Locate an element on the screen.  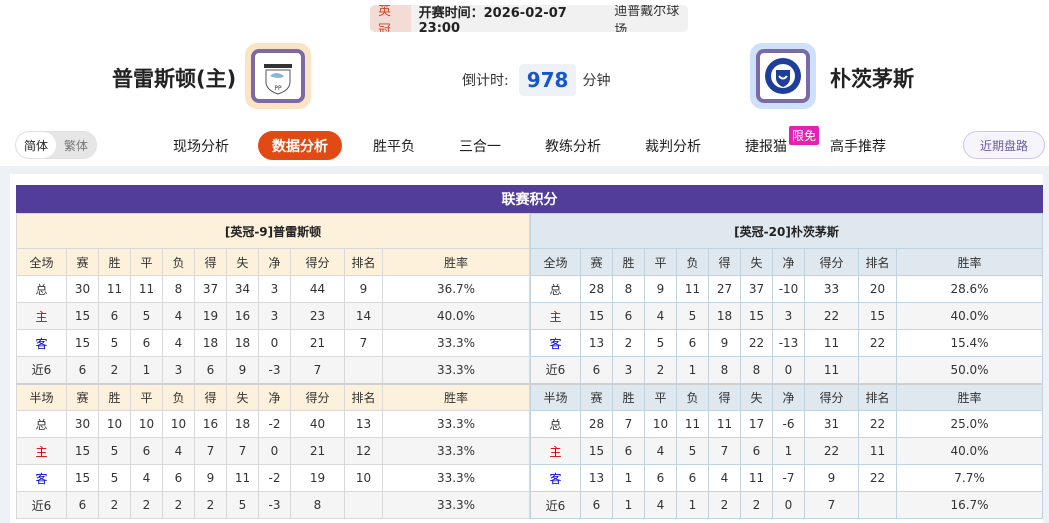
crest-lettering: PP is located at coordinates (278, 88).